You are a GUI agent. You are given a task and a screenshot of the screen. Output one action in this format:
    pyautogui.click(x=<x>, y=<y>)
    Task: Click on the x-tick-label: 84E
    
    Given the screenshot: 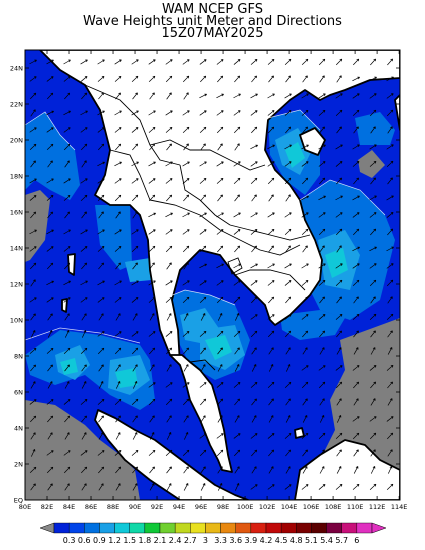 What is the action you would take?
    pyautogui.click(x=69, y=507)
    